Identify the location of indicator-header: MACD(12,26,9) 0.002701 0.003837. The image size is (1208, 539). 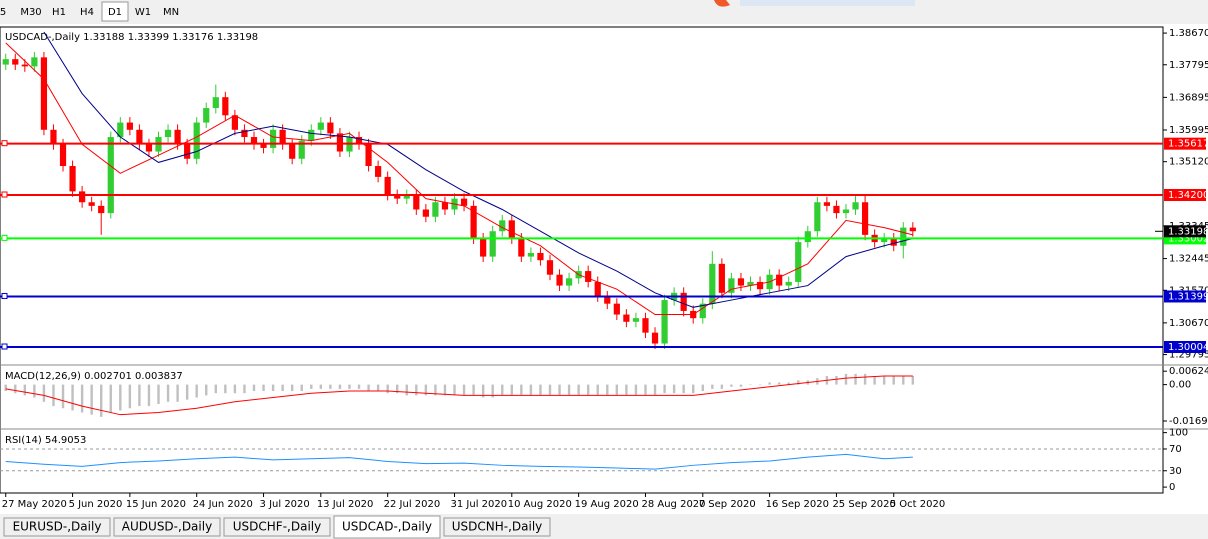
(94, 376).